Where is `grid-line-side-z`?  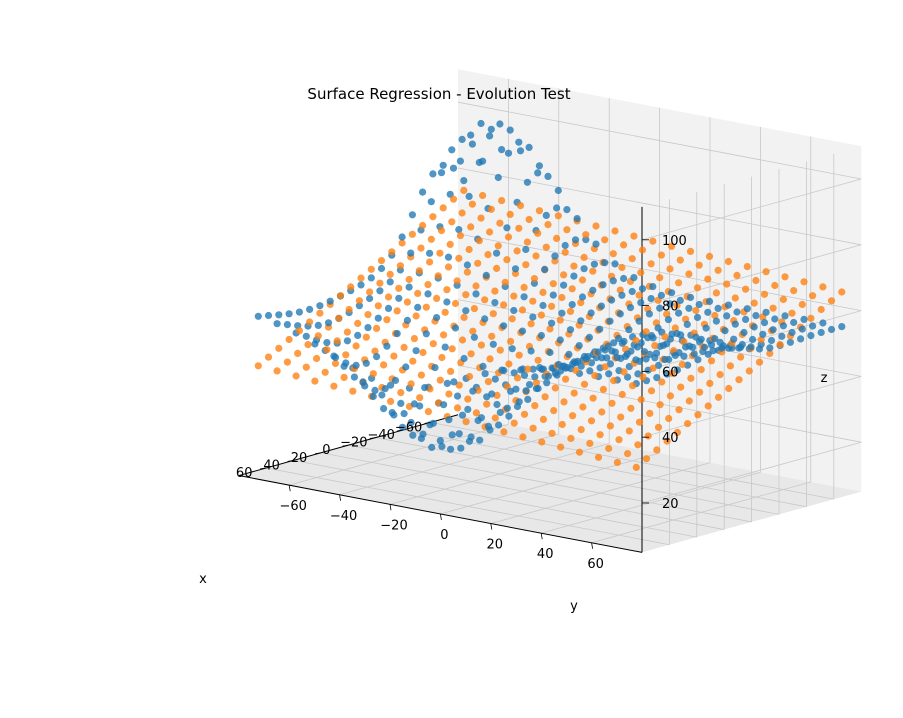
grid-line-side-z is located at coordinates (751, 275).